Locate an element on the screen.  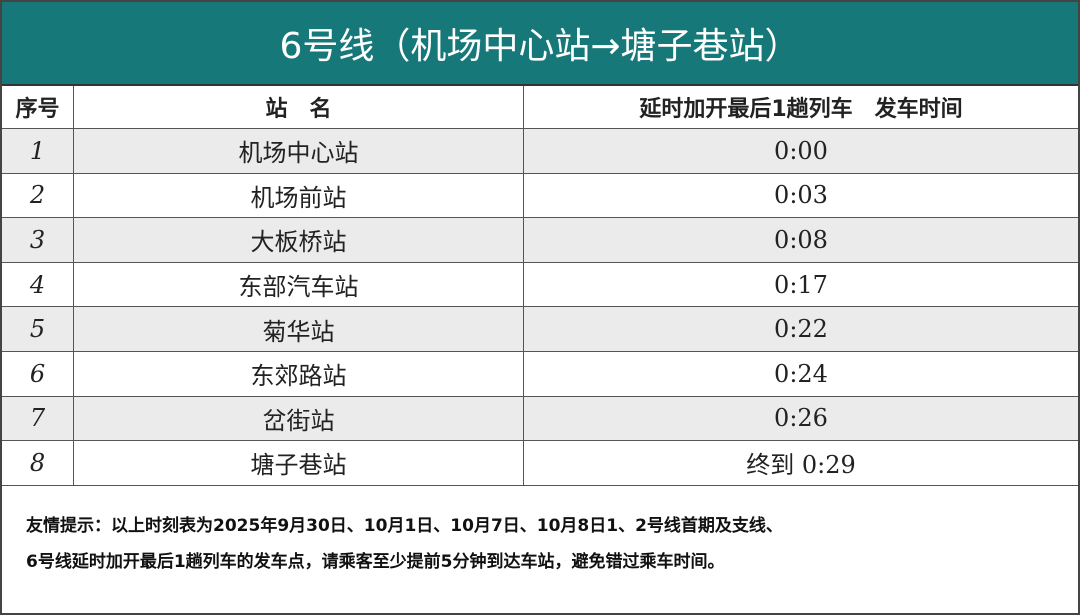
table-row: 5 菊华站 0:22 is located at coordinates (540, 329).